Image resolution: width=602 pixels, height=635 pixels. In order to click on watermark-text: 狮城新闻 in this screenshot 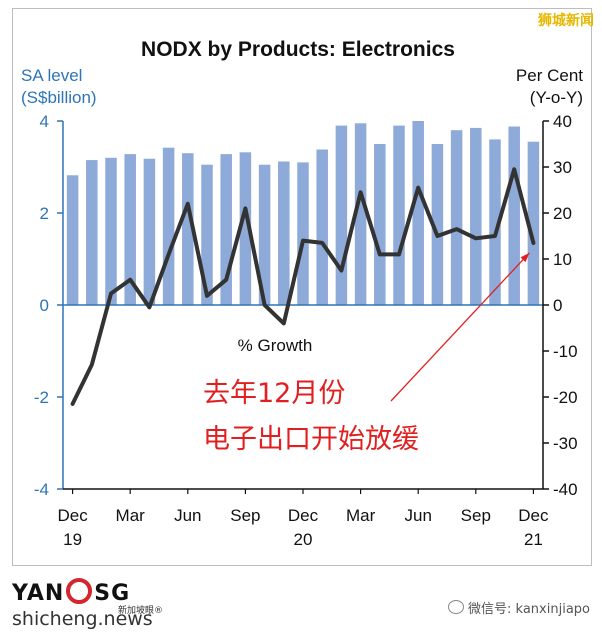, I will do `click(566, 21)`.